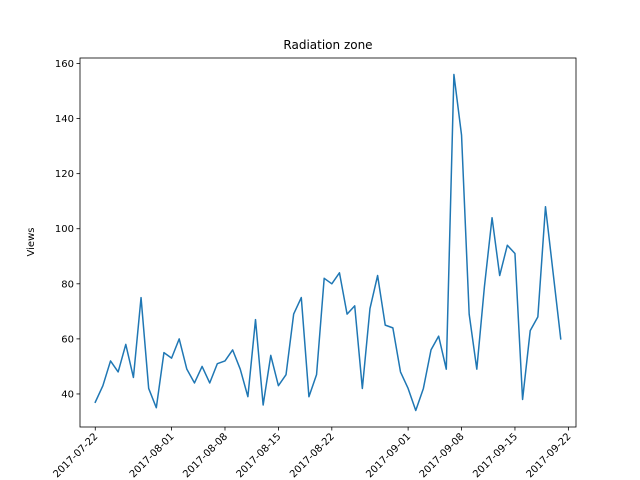  Describe the element at coordinates (64, 229) in the screenshot. I see `y-tick-label: 100` at that location.